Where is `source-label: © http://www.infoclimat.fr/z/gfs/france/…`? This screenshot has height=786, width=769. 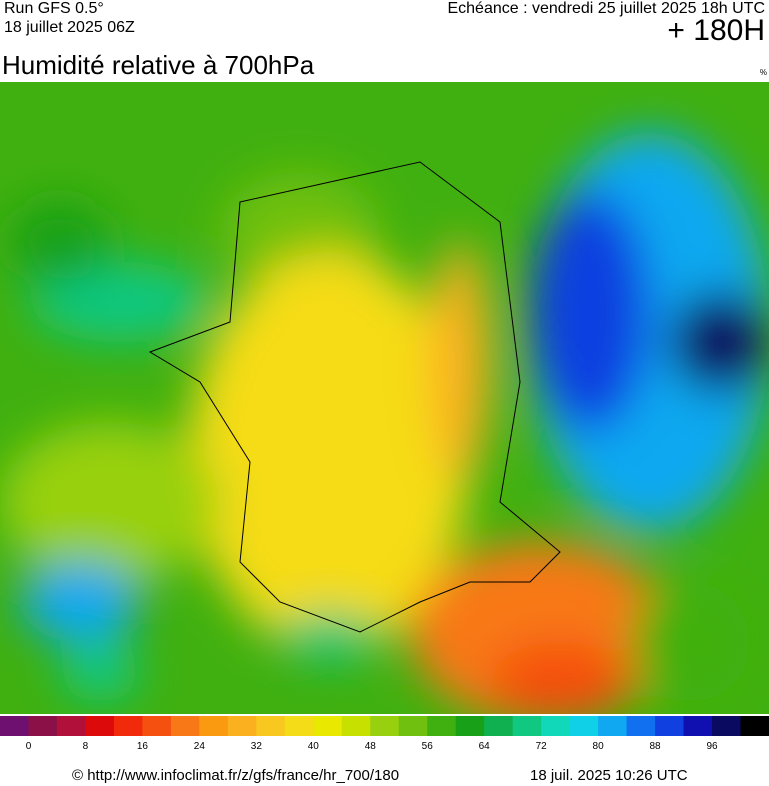 source-label: © http://www.infoclimat.fr/z/gfs/france/… is located at coordinates (236, 775).